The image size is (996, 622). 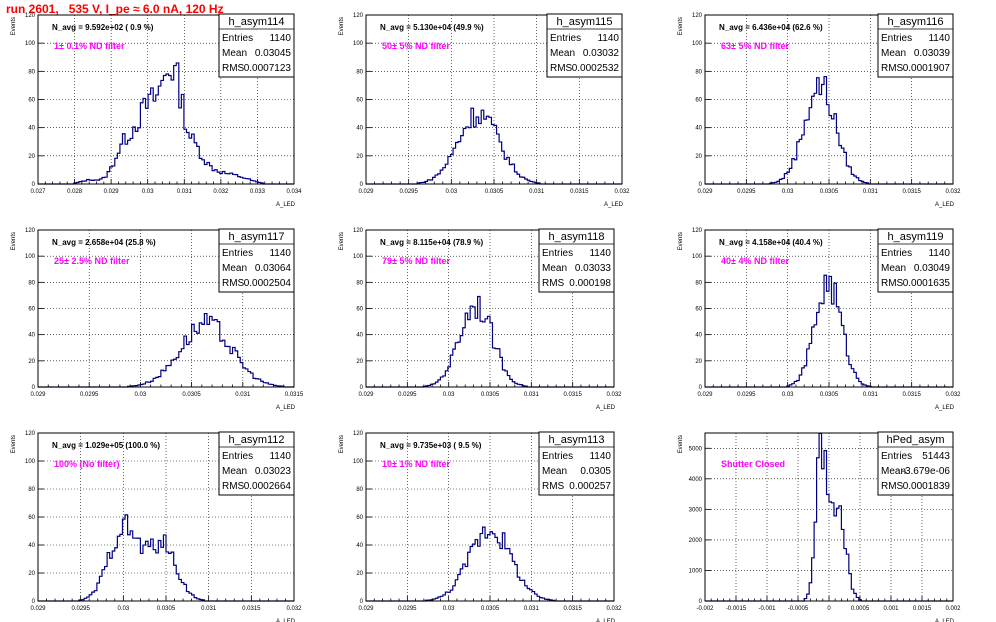 I want to click on stat-value: 0.03032, so click(x=601, y=53).